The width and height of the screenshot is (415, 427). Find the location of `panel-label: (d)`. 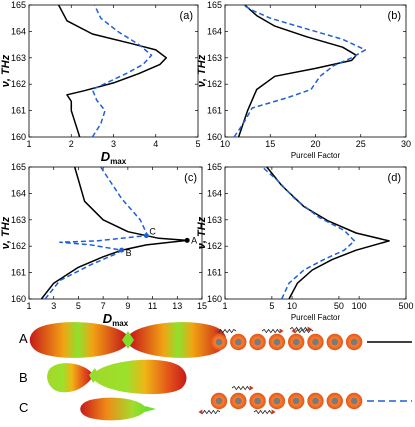

panel-label: (d) is located at coordinates (394, 178).